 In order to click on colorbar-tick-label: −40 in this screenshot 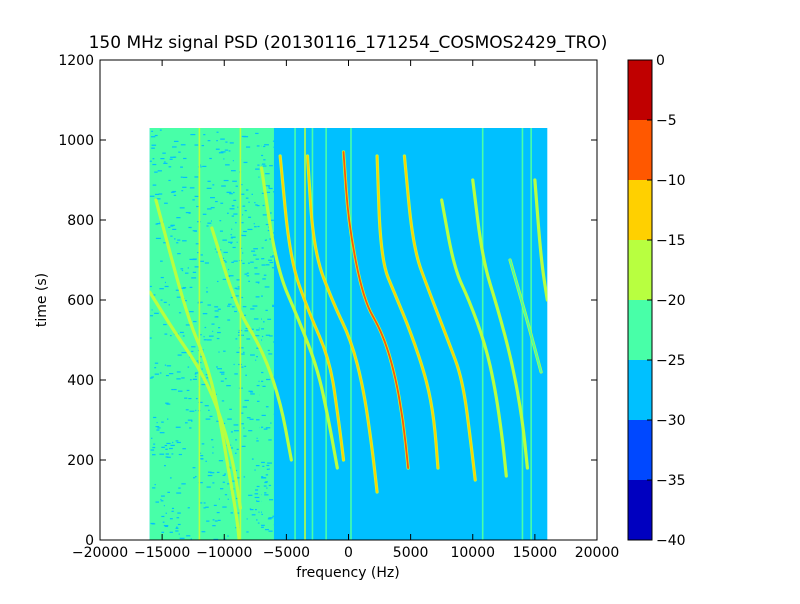, I will do `click(671, 541)`.